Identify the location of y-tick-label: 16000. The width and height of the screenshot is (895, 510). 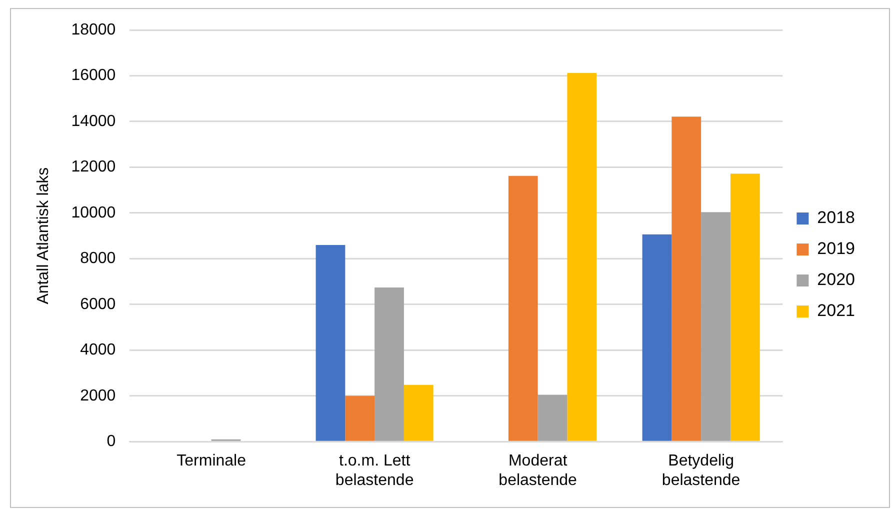
(93, 75).